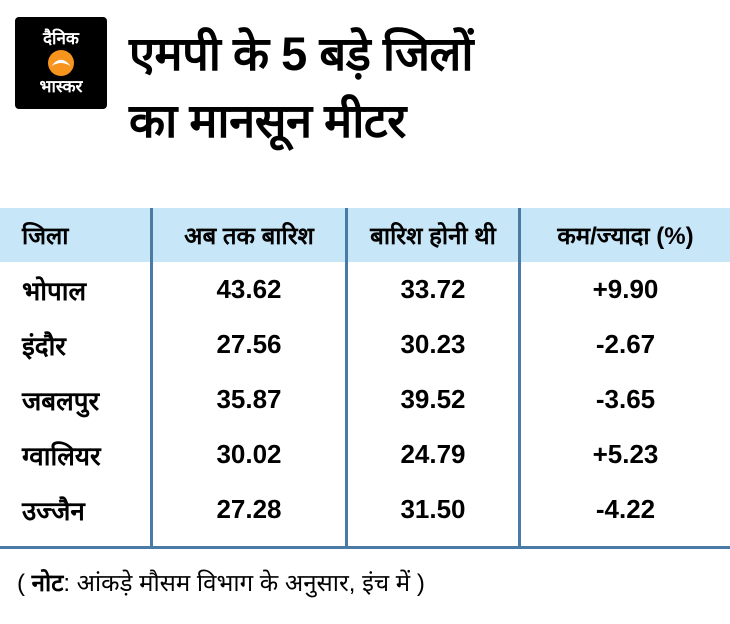 The height and width of the screenshot is (624, 730). What do you see at coordinates (61, 455) in the screenshot?
I see `district-name: ग्वालियर` at bounding box center [61, 455].